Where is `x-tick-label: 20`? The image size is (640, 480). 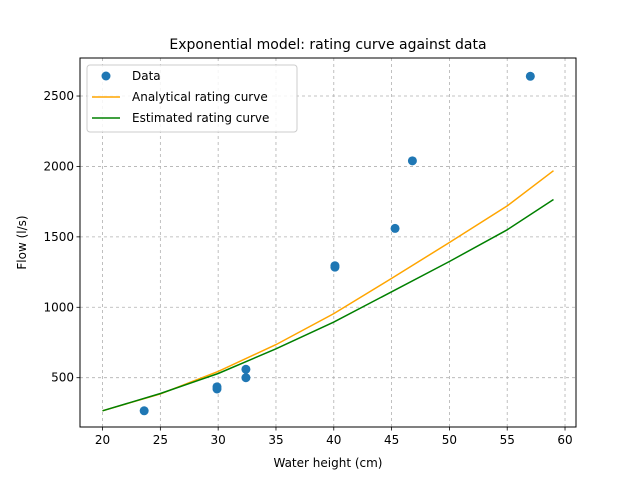 x-tick-label: 20 is located at coordinates (102, 440).